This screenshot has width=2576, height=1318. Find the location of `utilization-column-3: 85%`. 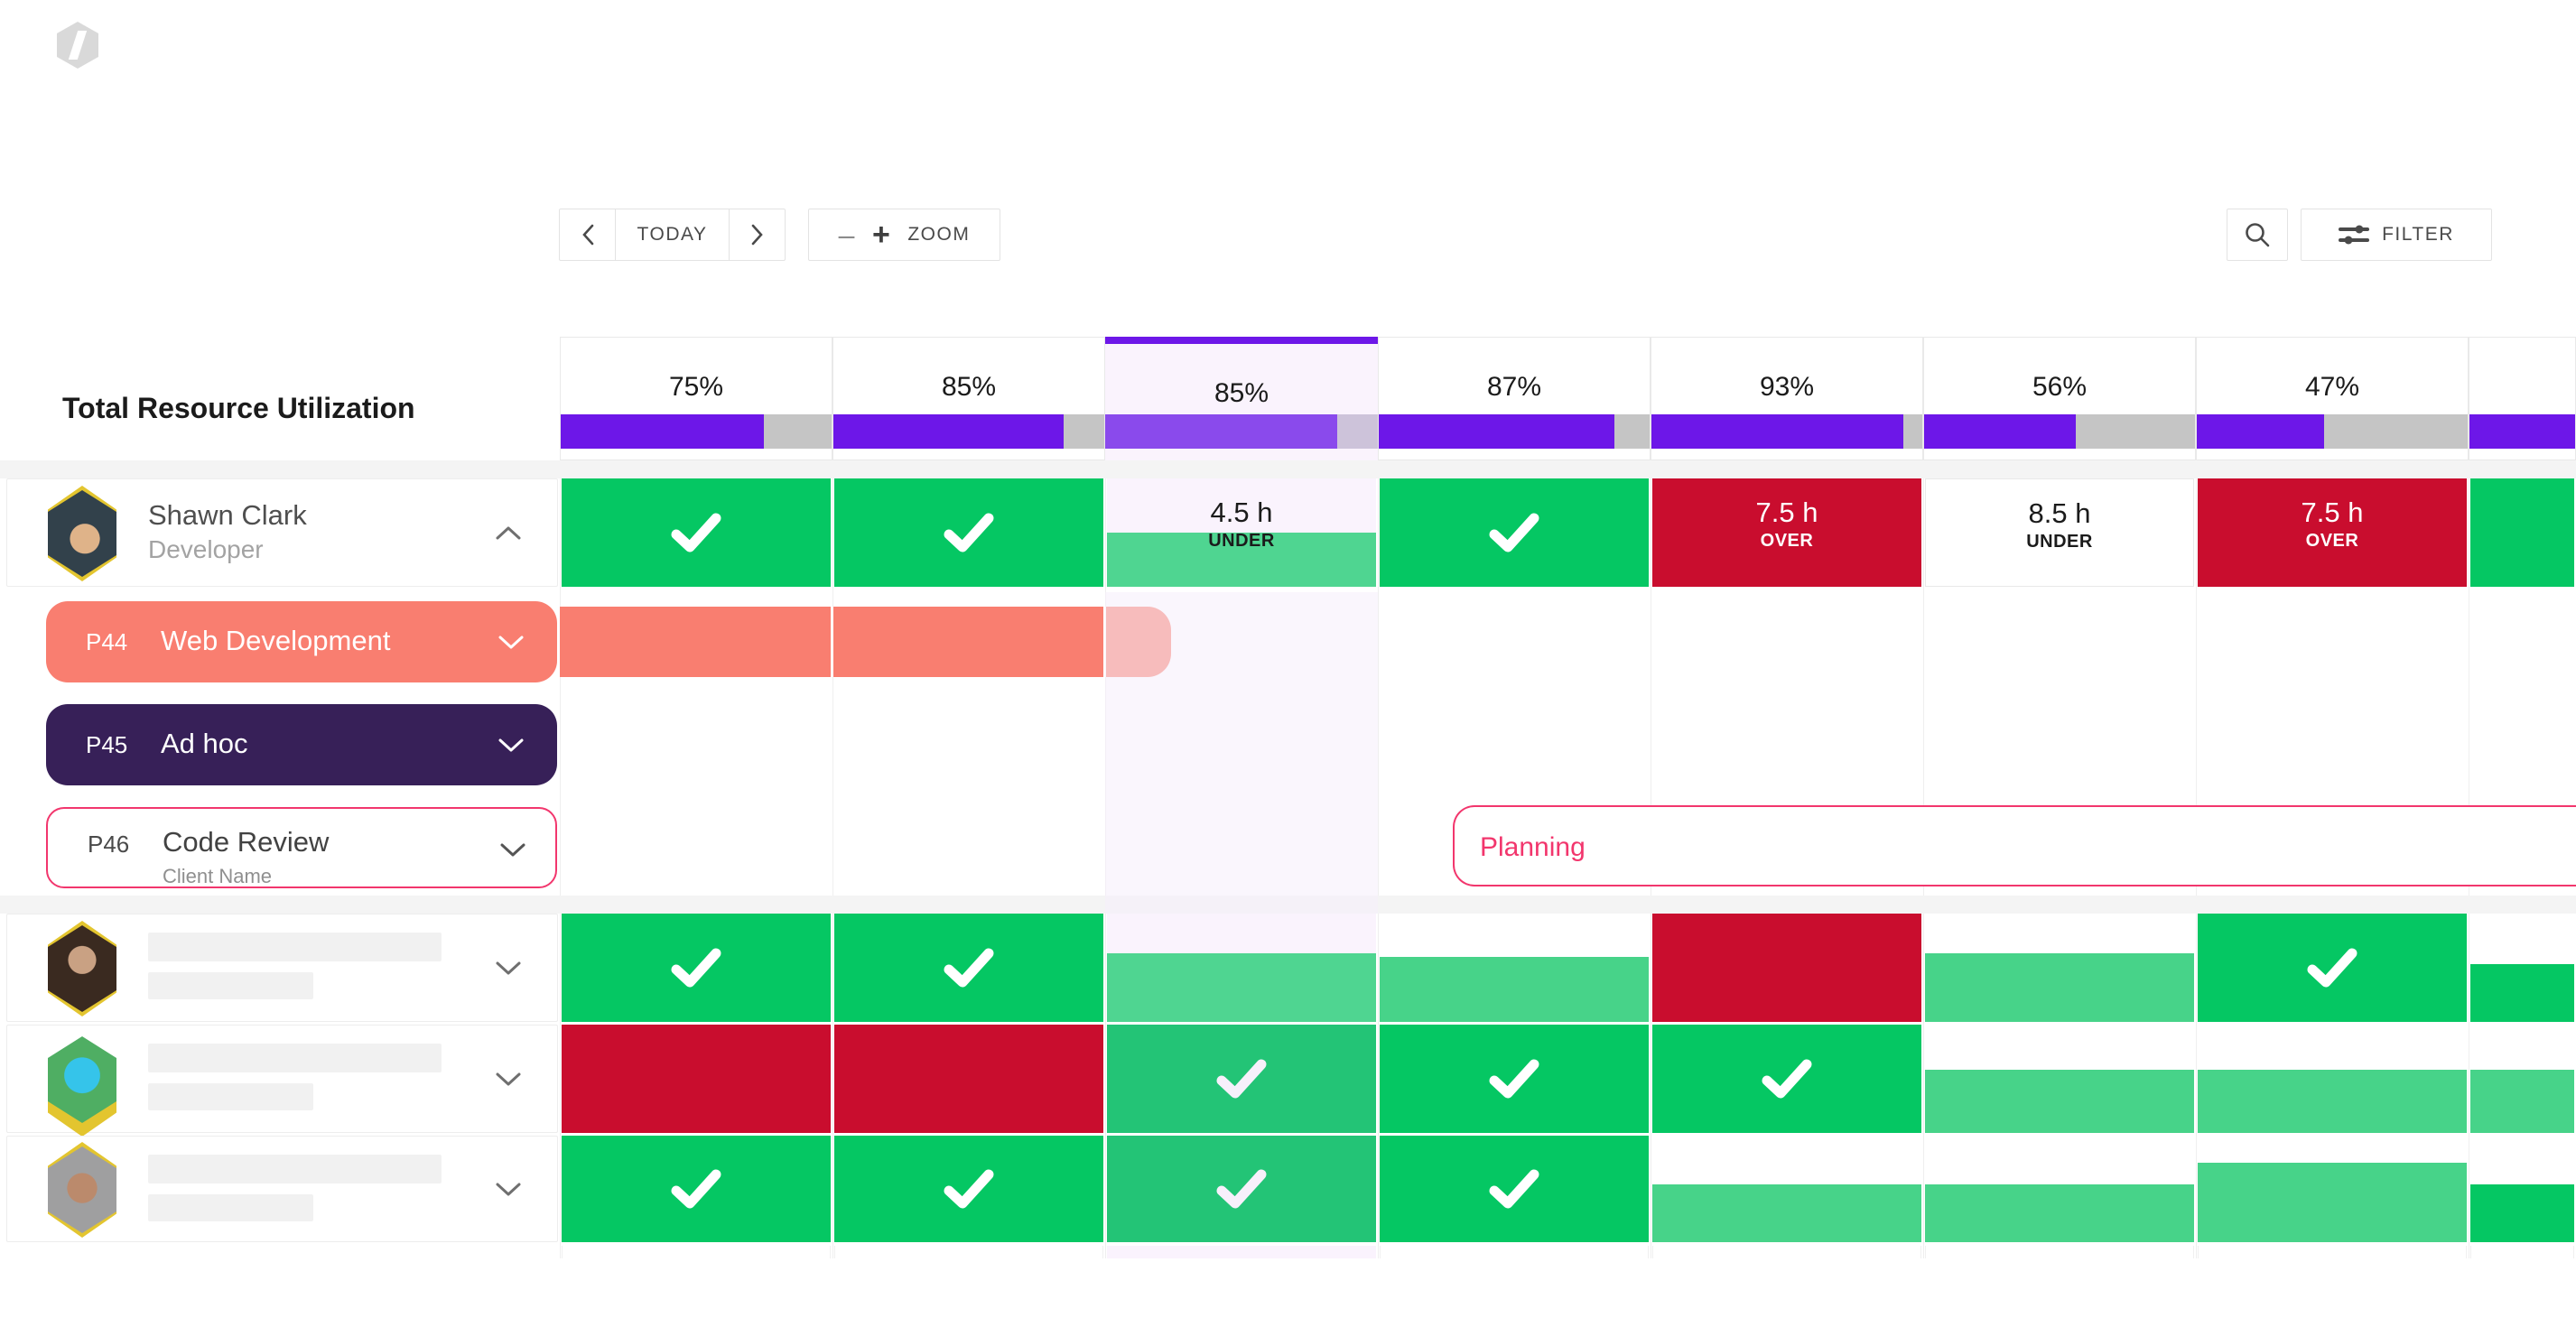

utilization-column-3: 85% is located at coordinates (1241, 399).